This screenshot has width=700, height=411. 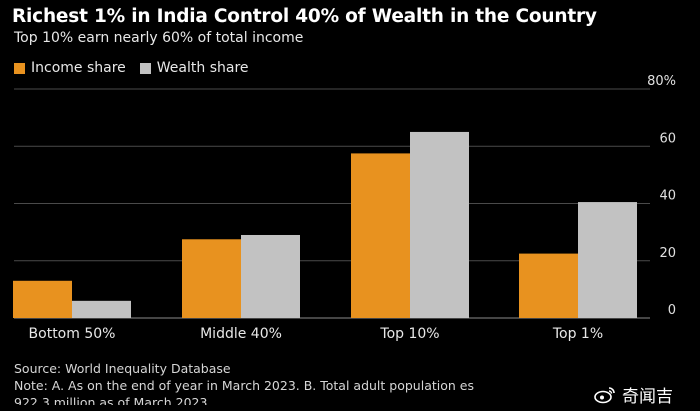 I want to click on y-tick-label: 0, so click(x=672, y=310).